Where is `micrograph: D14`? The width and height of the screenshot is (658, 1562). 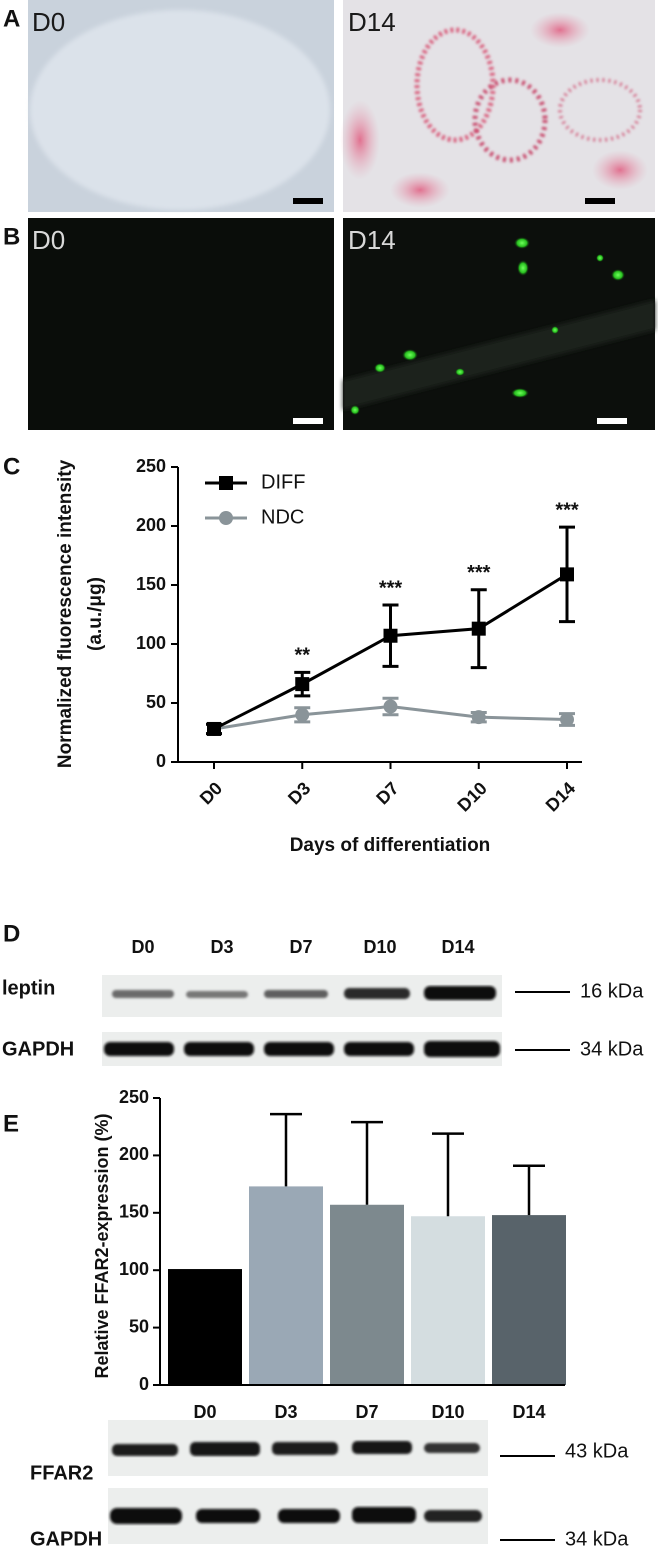 micrograph: D14 is located at coordinates (499, 324).